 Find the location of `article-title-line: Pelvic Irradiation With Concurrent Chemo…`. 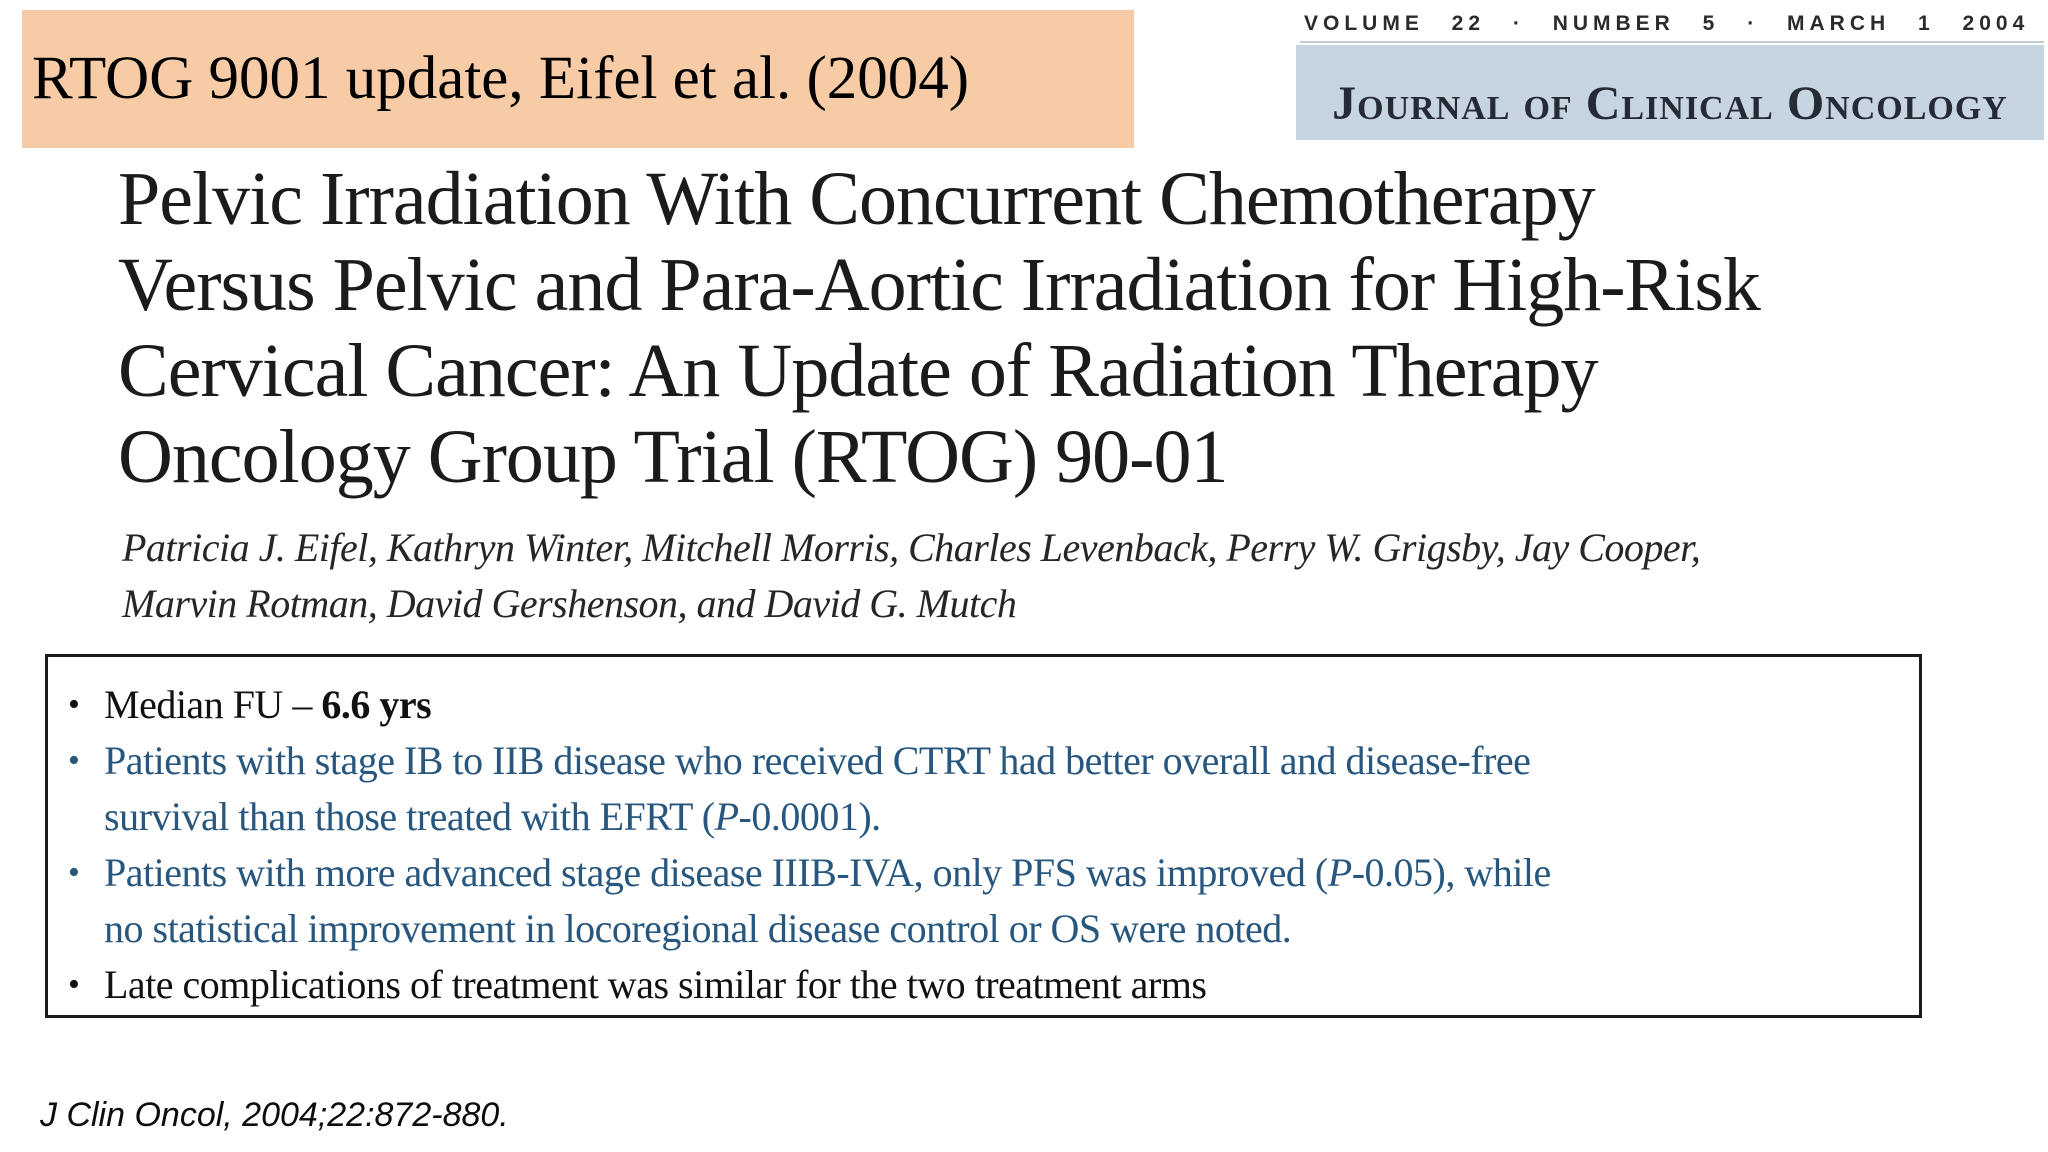

article-title-line: Pelvic Irradiation With Concurrent Chemo… is located at coordinates (857, 199).